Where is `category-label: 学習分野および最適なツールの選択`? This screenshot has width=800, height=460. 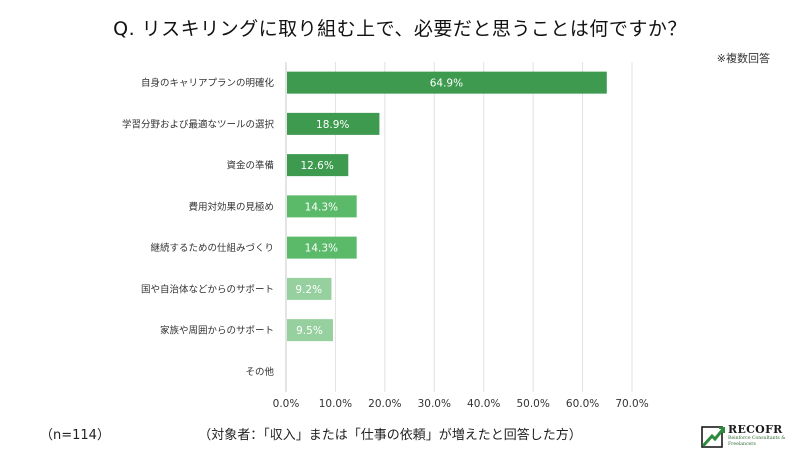
category-label: 学習分野および最適なツールの選択 is located at coordinates (198, 124).